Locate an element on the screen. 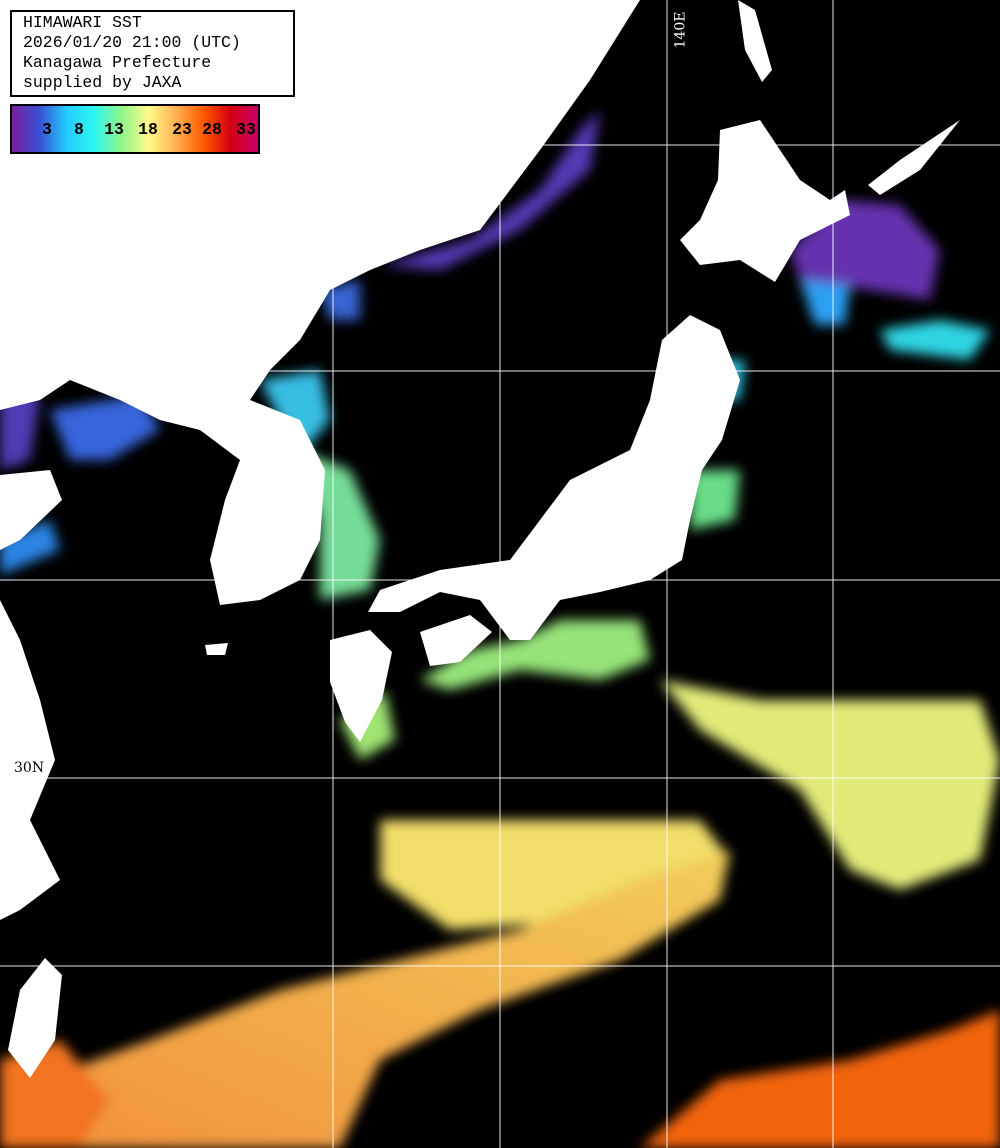 This screenshot has width=1000, height=1148. sst-patch-bohai is located at coordinates (20, 430).